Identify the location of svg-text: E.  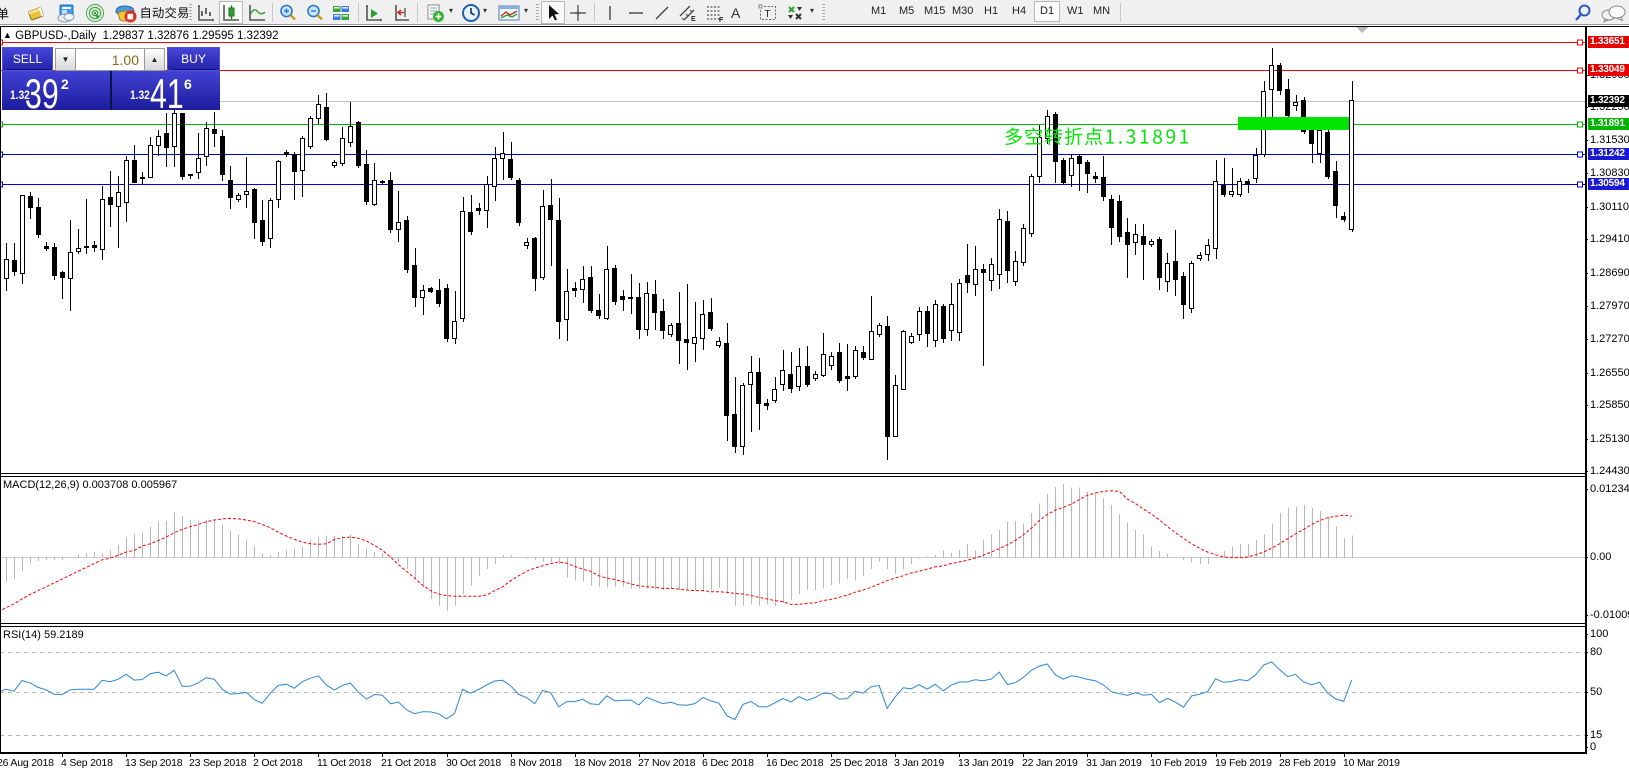
(693, 19).